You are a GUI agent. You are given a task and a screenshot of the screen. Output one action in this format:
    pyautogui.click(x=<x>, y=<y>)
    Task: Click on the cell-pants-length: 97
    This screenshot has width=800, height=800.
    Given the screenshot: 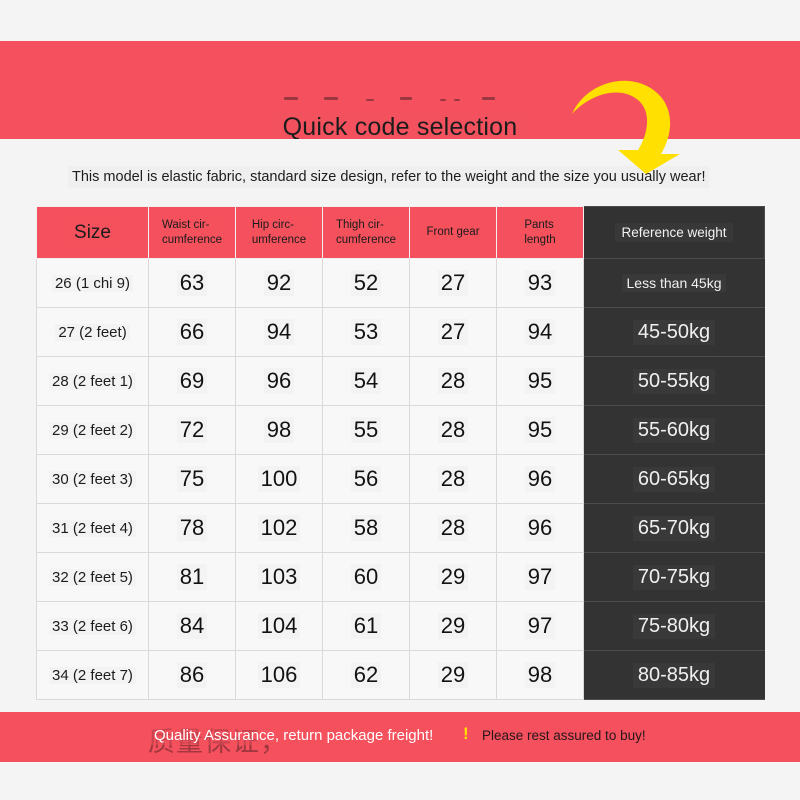 What is the action you would take?
    pyautogui.click(x=540, y=626)
    